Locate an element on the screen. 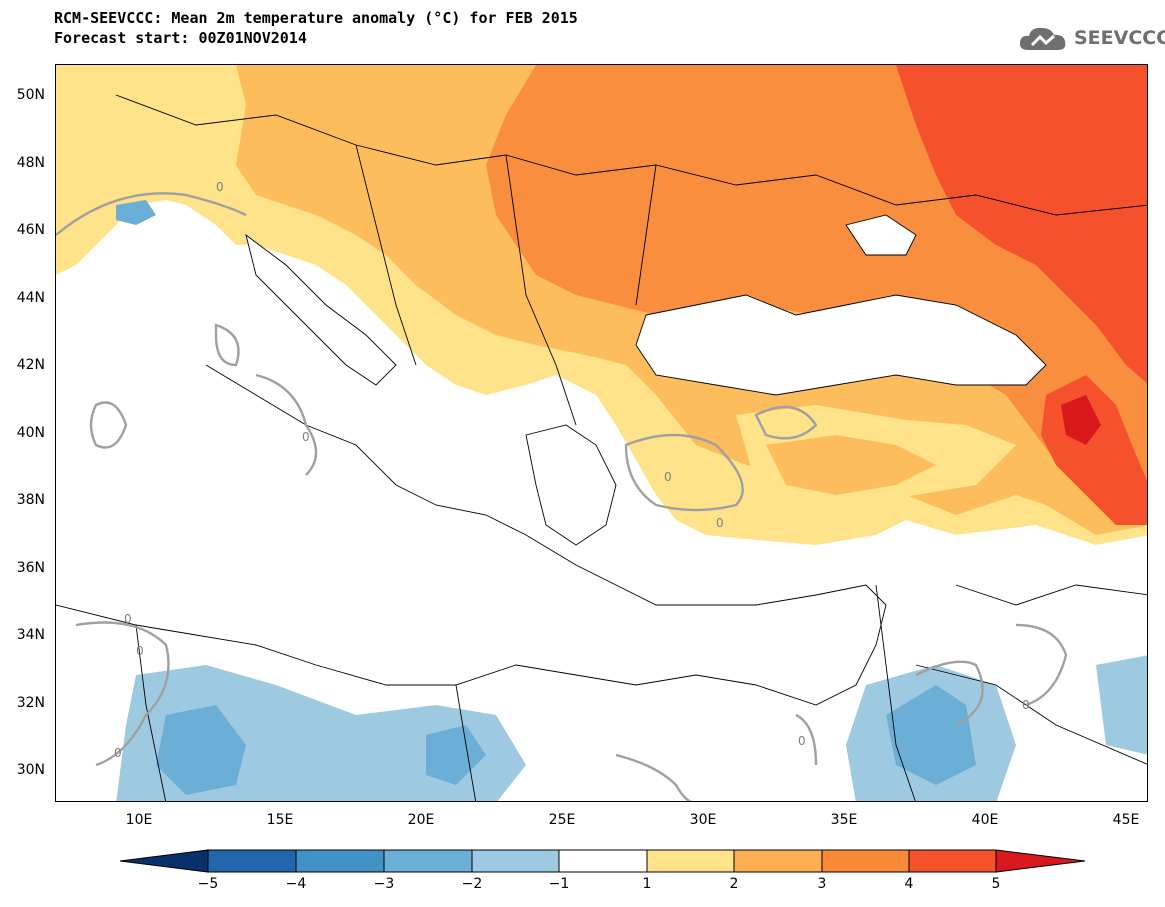 The image size is (1165, 907). logo: SEEVCCC is located at coordinates (1091, 38).